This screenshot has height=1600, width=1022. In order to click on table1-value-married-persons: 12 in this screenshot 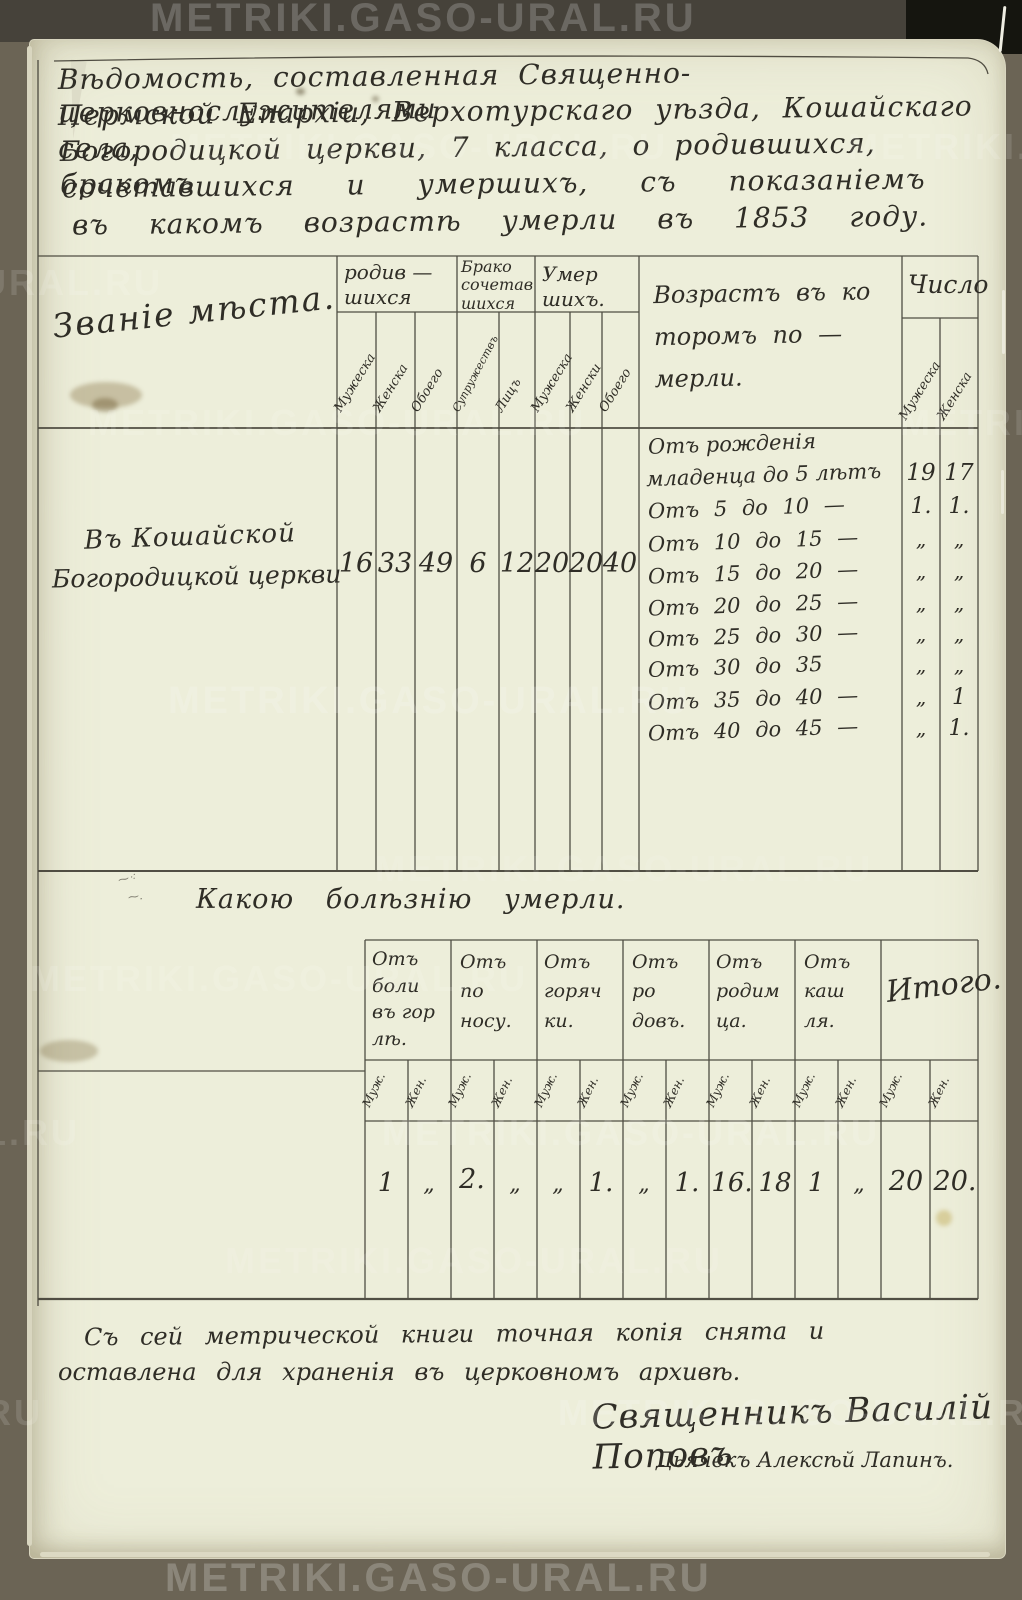, I will do `click(517, 563)`.